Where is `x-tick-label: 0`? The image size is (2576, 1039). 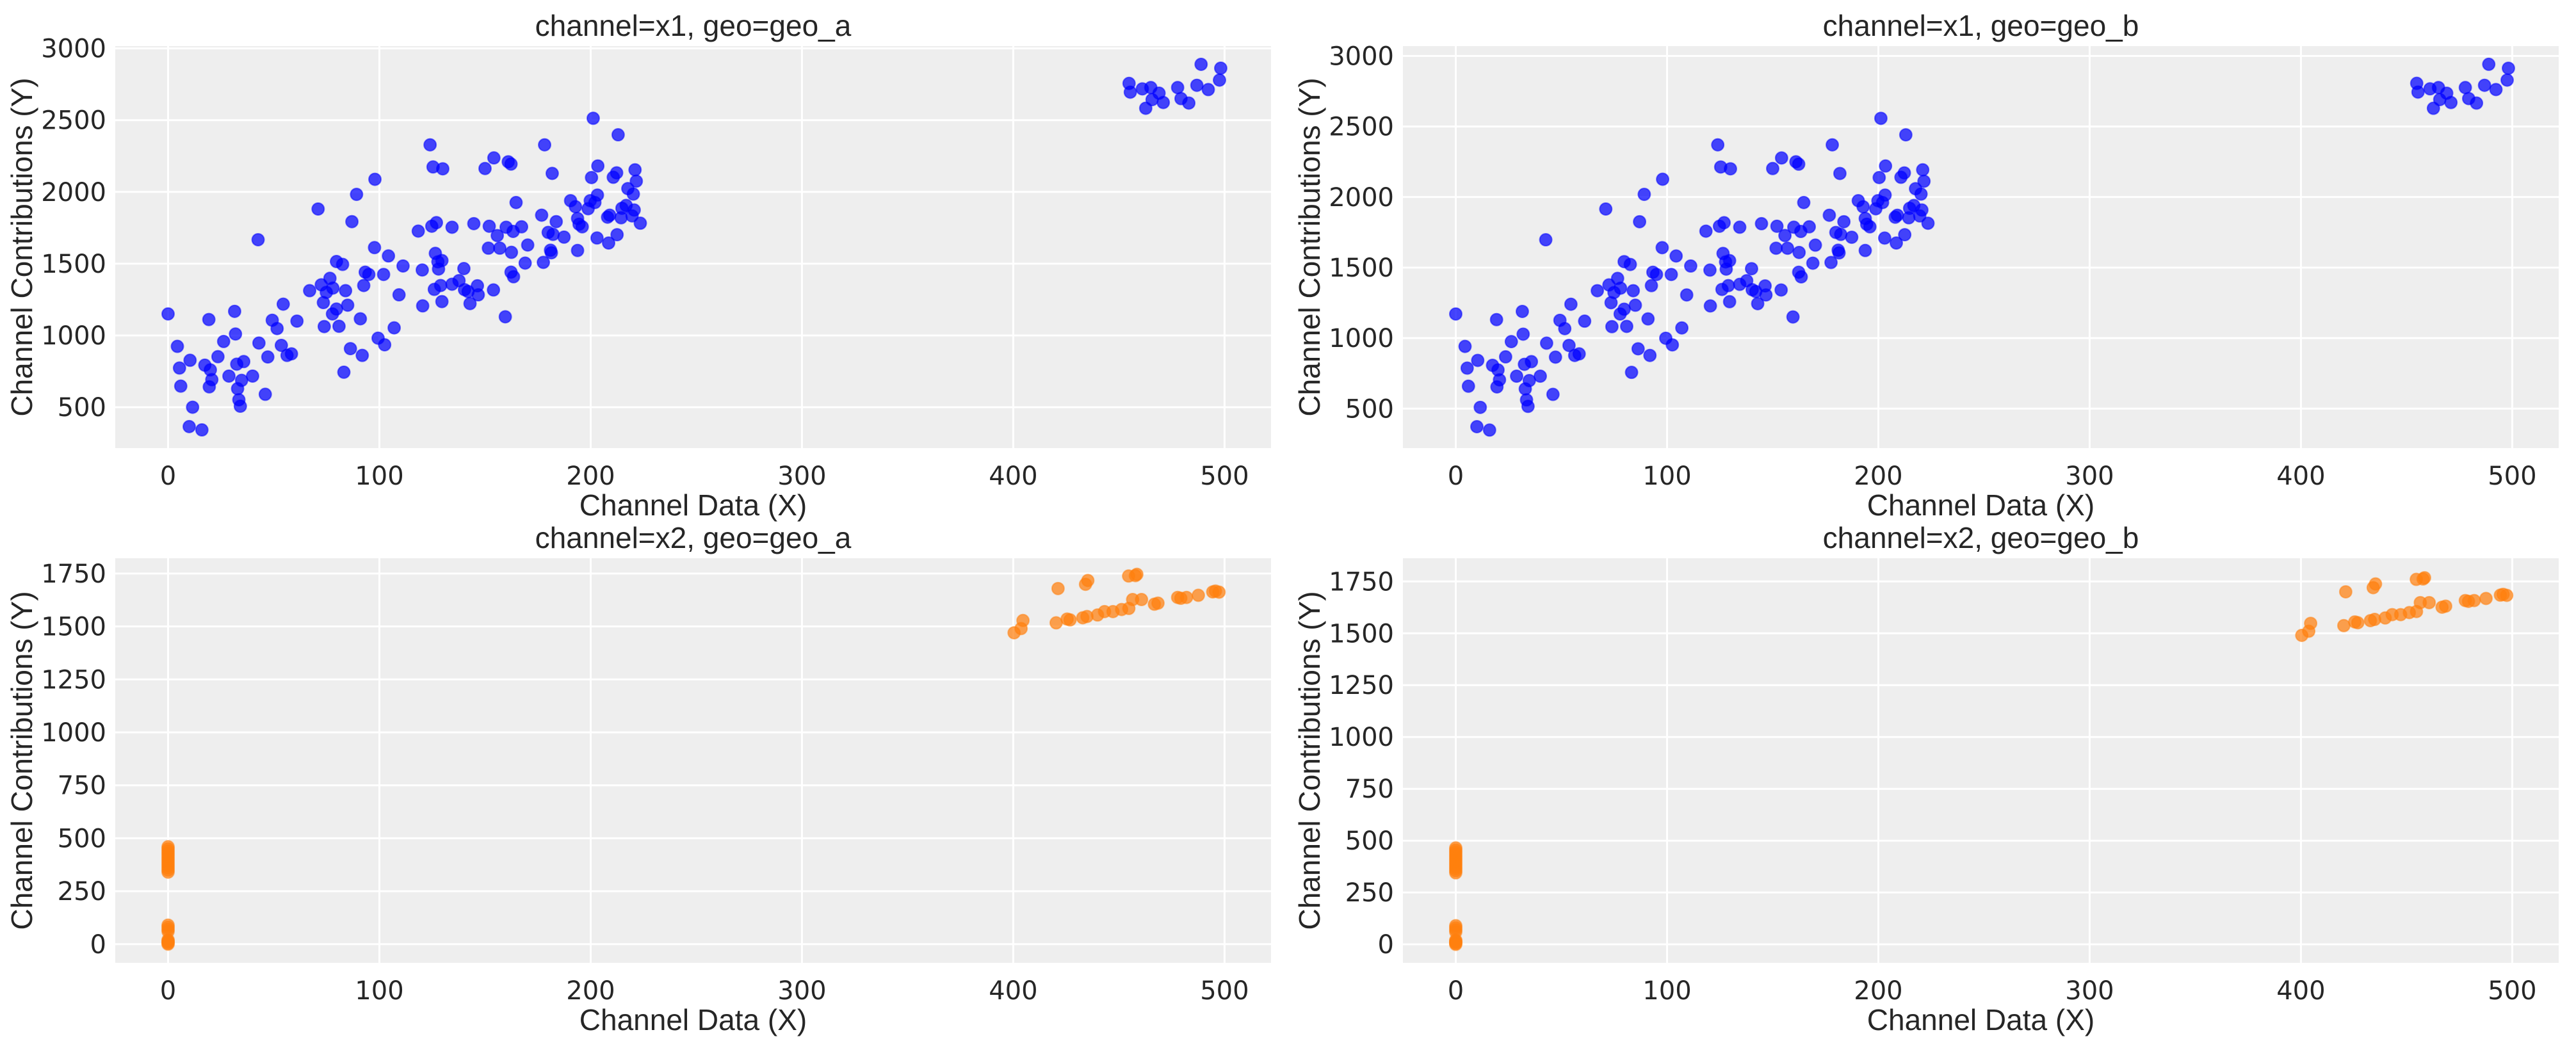 x-tick-label: 0 is located at coordinates (168, 991).